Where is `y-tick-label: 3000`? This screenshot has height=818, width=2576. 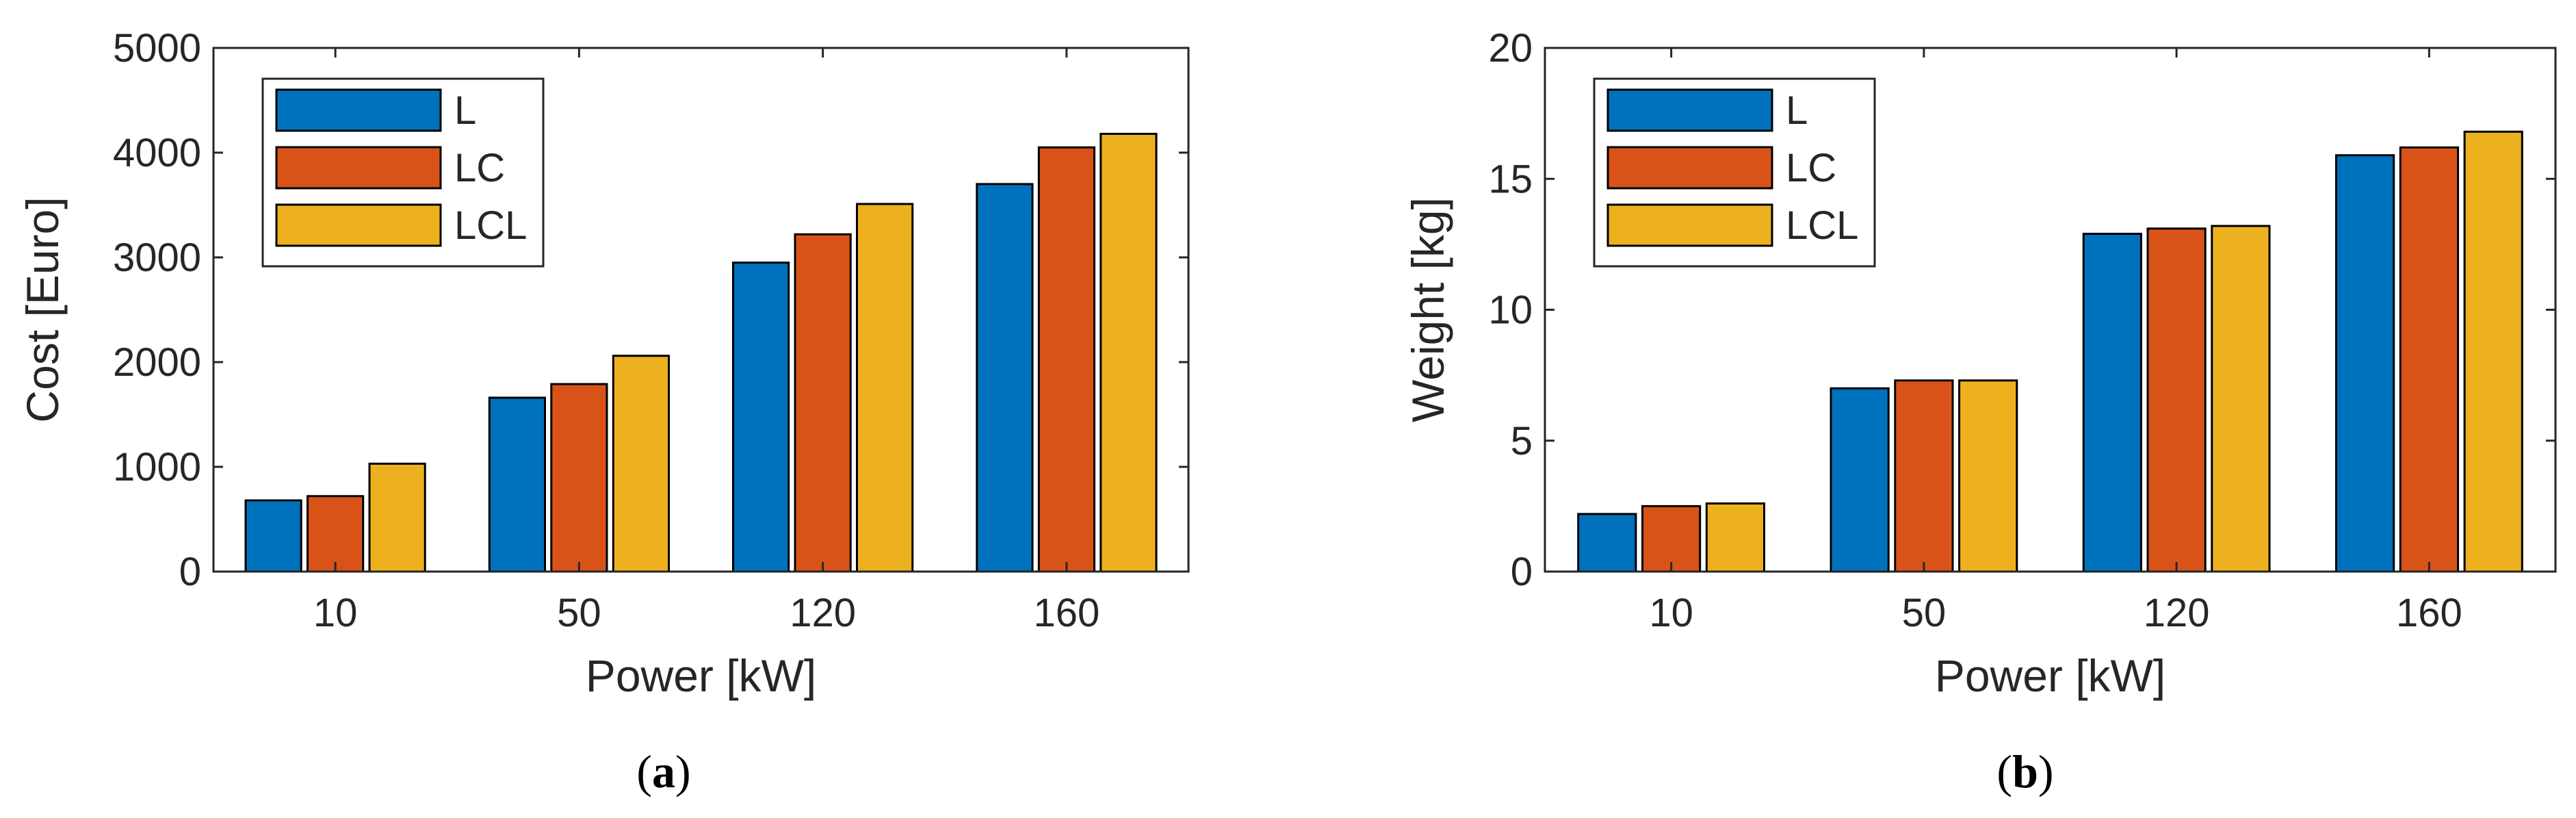
y-tick-label: 3000 is located at coordinates (157, 257).